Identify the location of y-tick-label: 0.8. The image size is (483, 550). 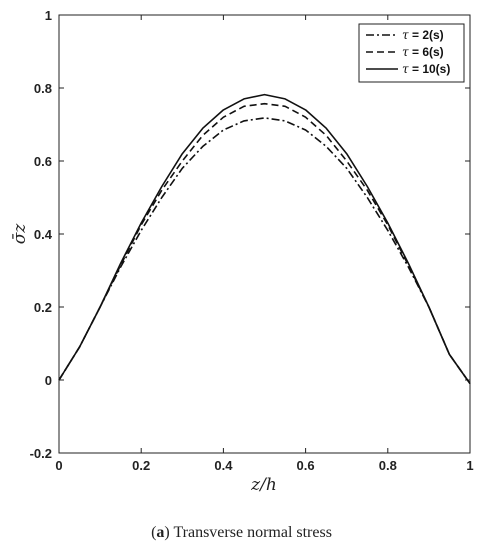
(43, 88).